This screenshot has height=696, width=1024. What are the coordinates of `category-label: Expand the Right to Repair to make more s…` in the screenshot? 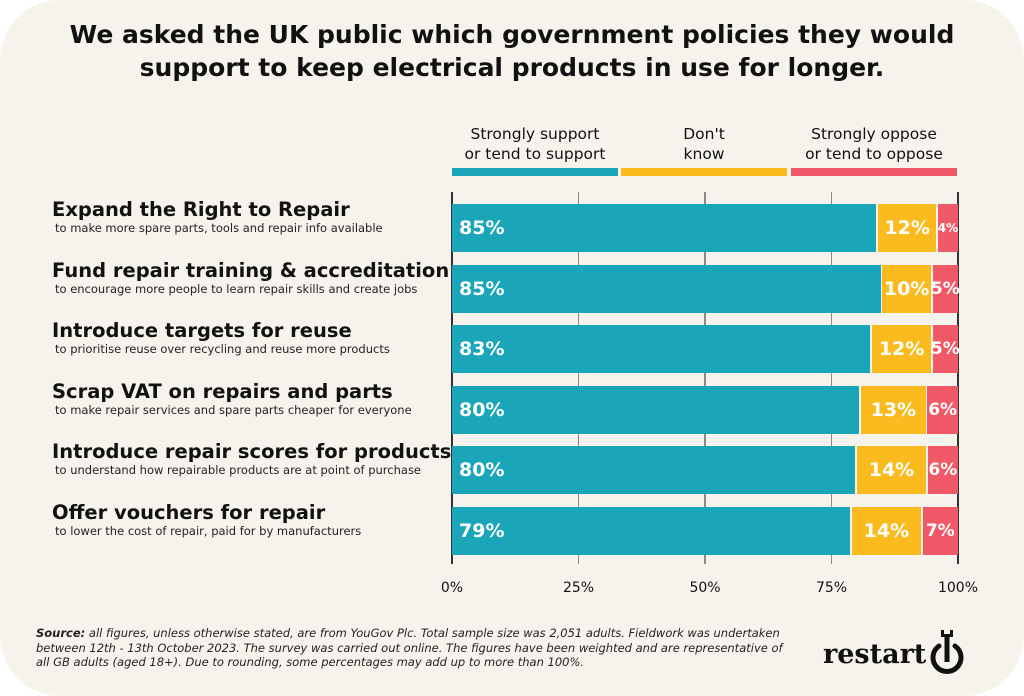 It's located at (217, 216).